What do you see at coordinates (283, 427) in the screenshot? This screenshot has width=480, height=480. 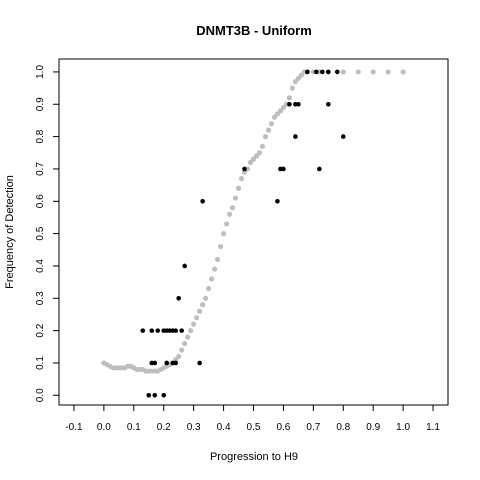 I see `x-tick-label: 0.6` at bounding box center [283, 427].